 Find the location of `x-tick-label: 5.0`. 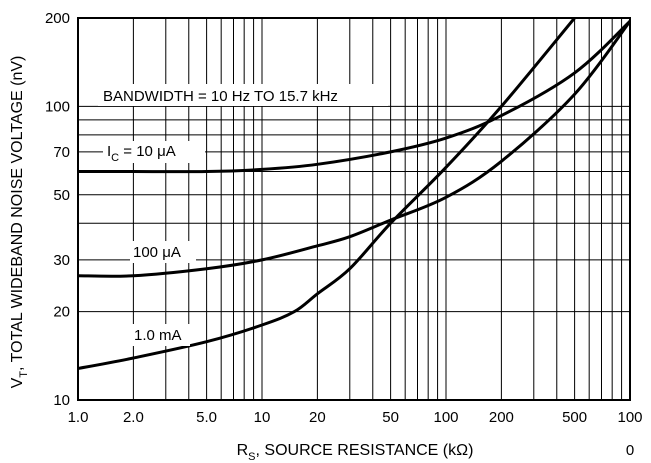

x-tick-label: 5.0 is located at coordinates (206, 417).